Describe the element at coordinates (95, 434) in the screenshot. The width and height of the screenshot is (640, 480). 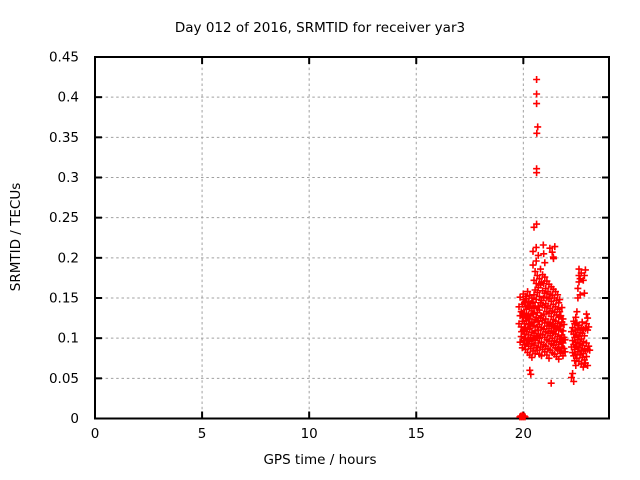
I see `x-tick-label: 0` at that location.